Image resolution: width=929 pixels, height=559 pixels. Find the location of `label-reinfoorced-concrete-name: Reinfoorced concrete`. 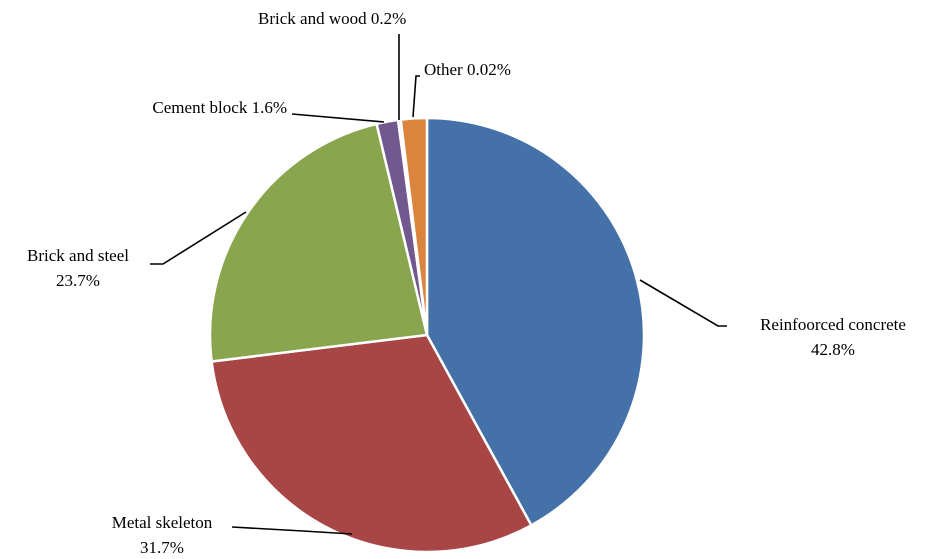

label-reinfoorced-concrete-name: Reinfoorced concrete is located at coordinates (833, 324).